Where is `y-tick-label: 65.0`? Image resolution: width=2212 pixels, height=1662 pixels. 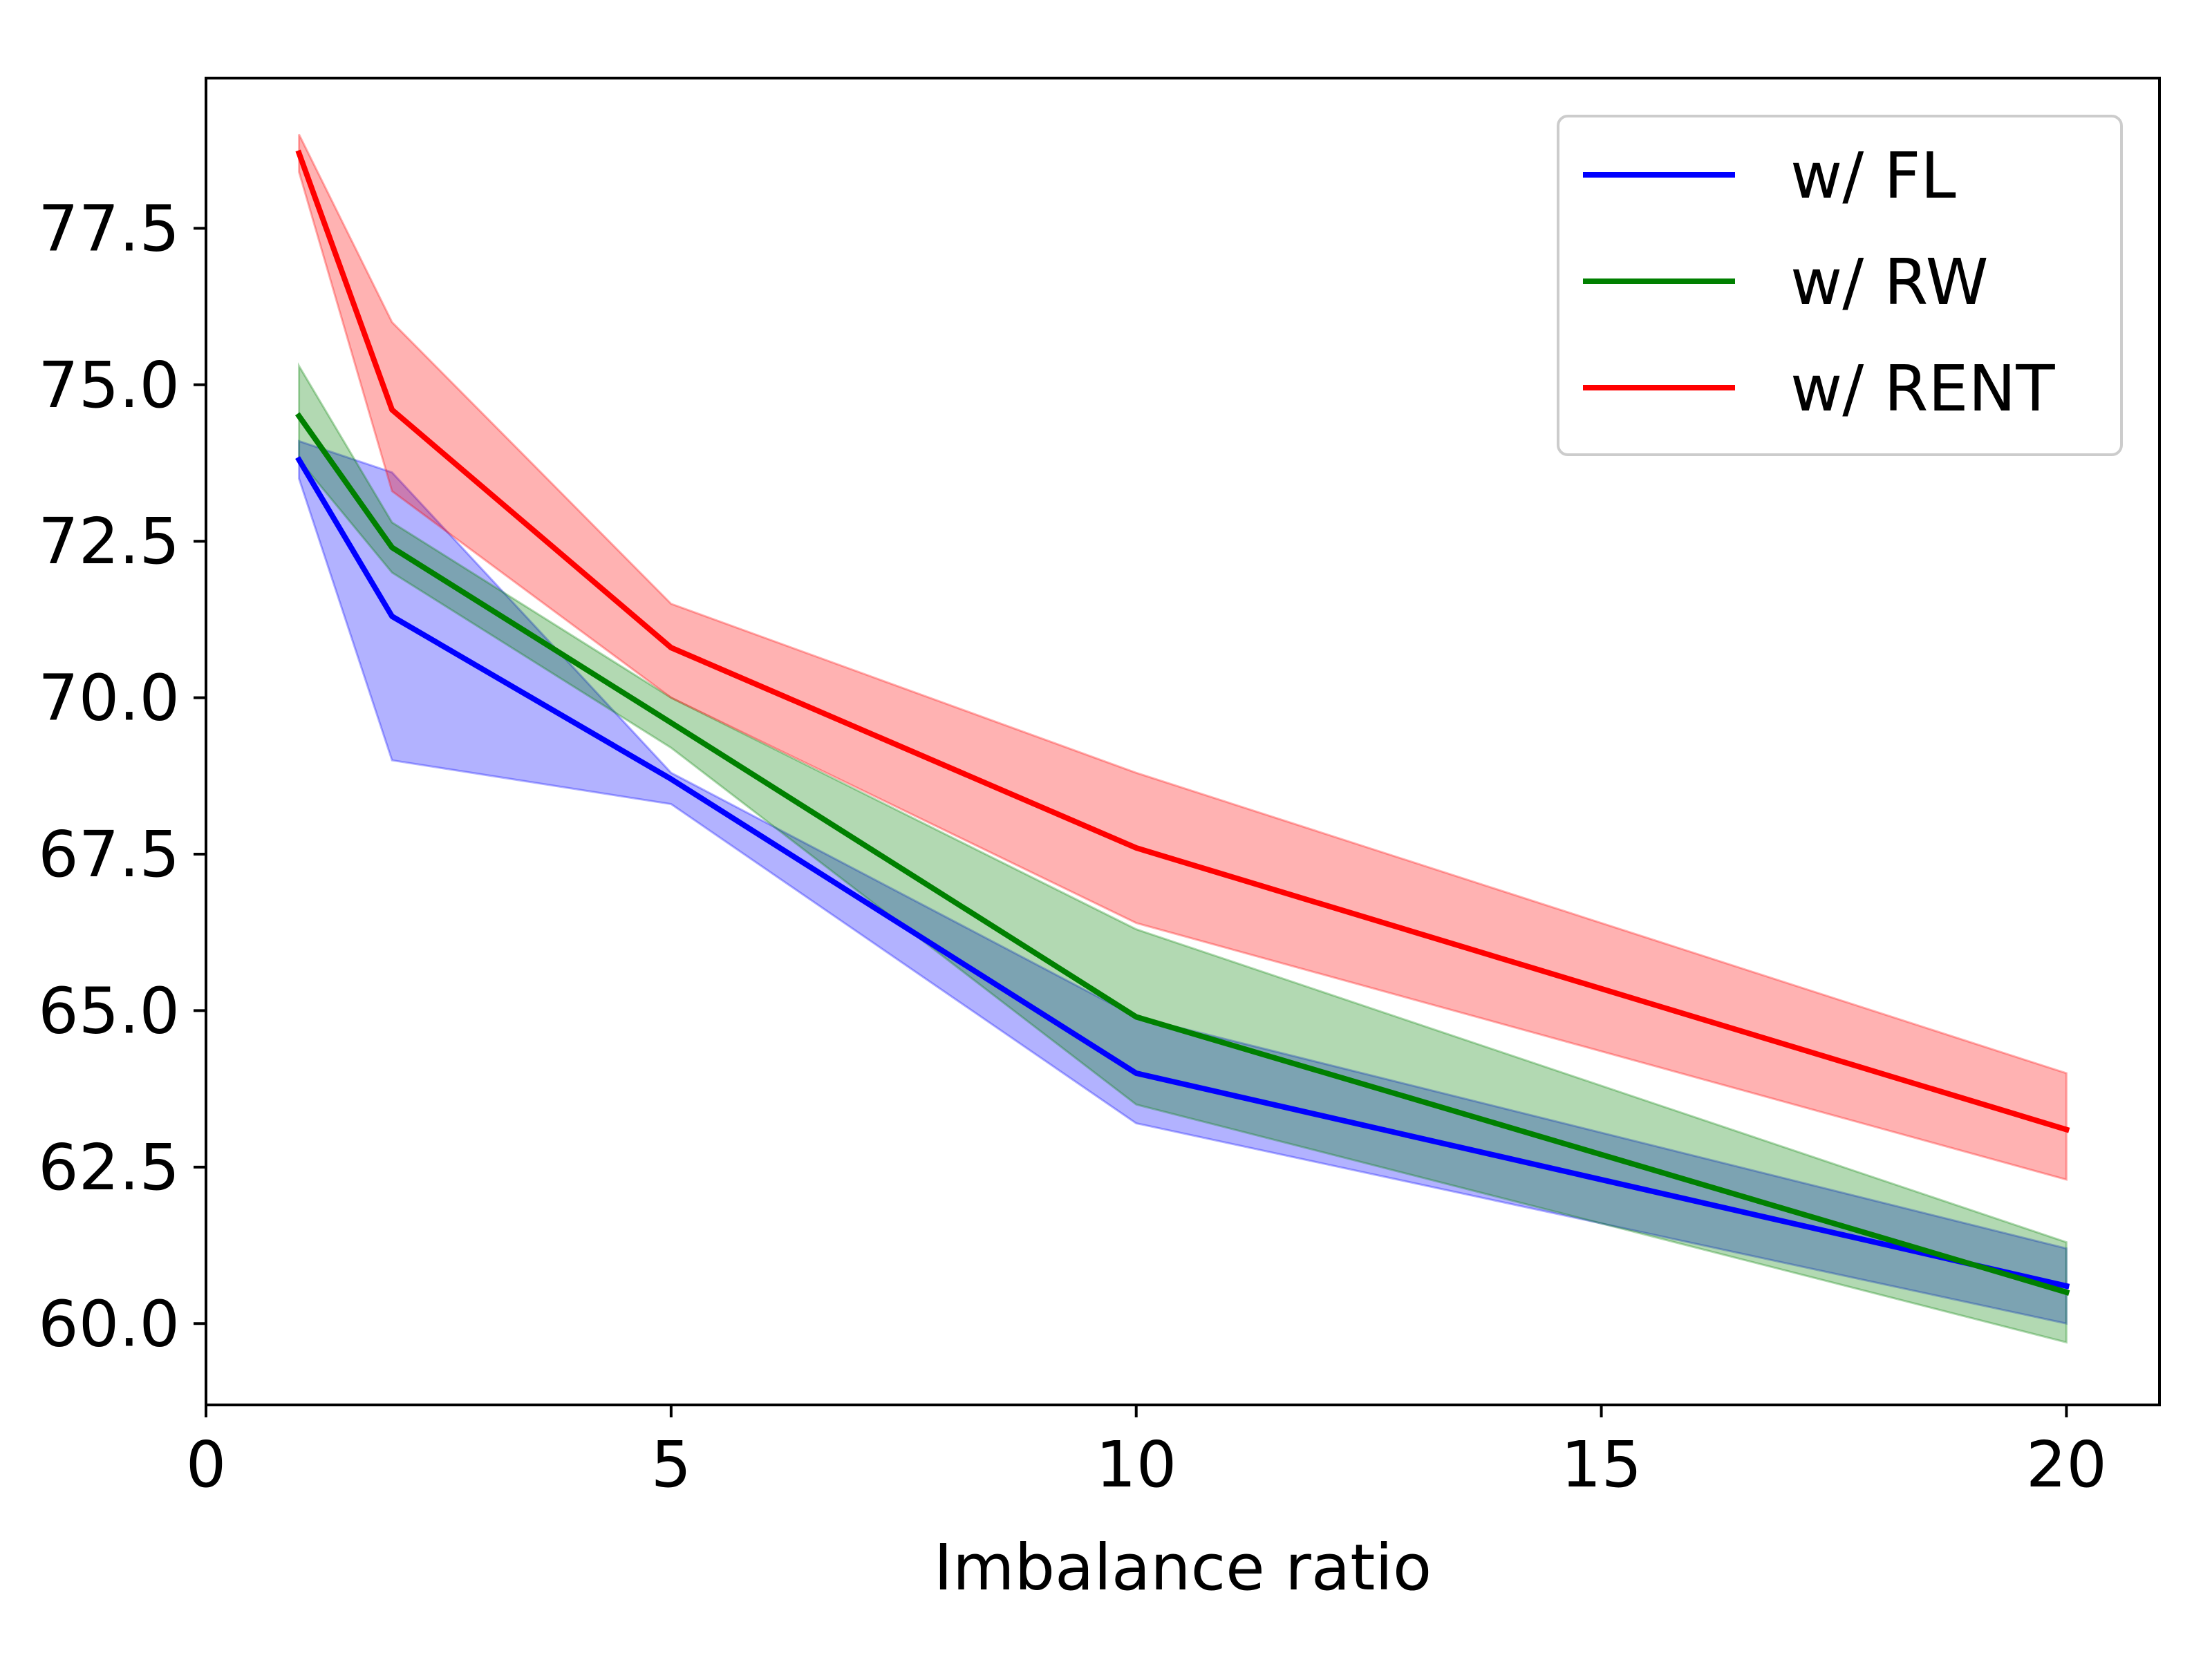 y-tick-label: 65.0 is located at coordinates (109, 1011).